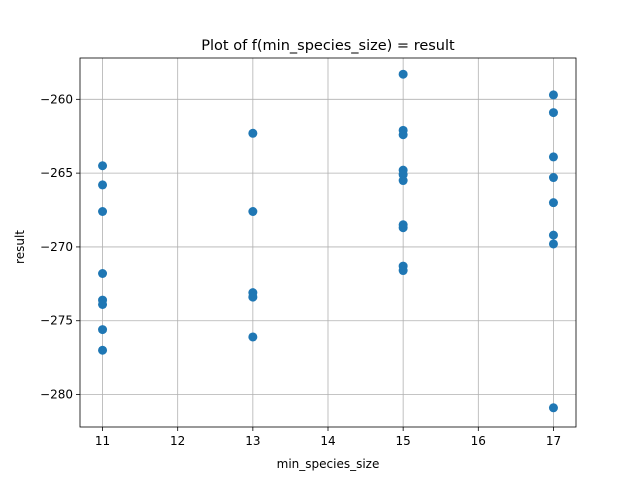 This screenshot has height=480, width=640. Describe the element at coordinates (478, 441) in the screenshot. I see `x-tick-label: 16` at that location.